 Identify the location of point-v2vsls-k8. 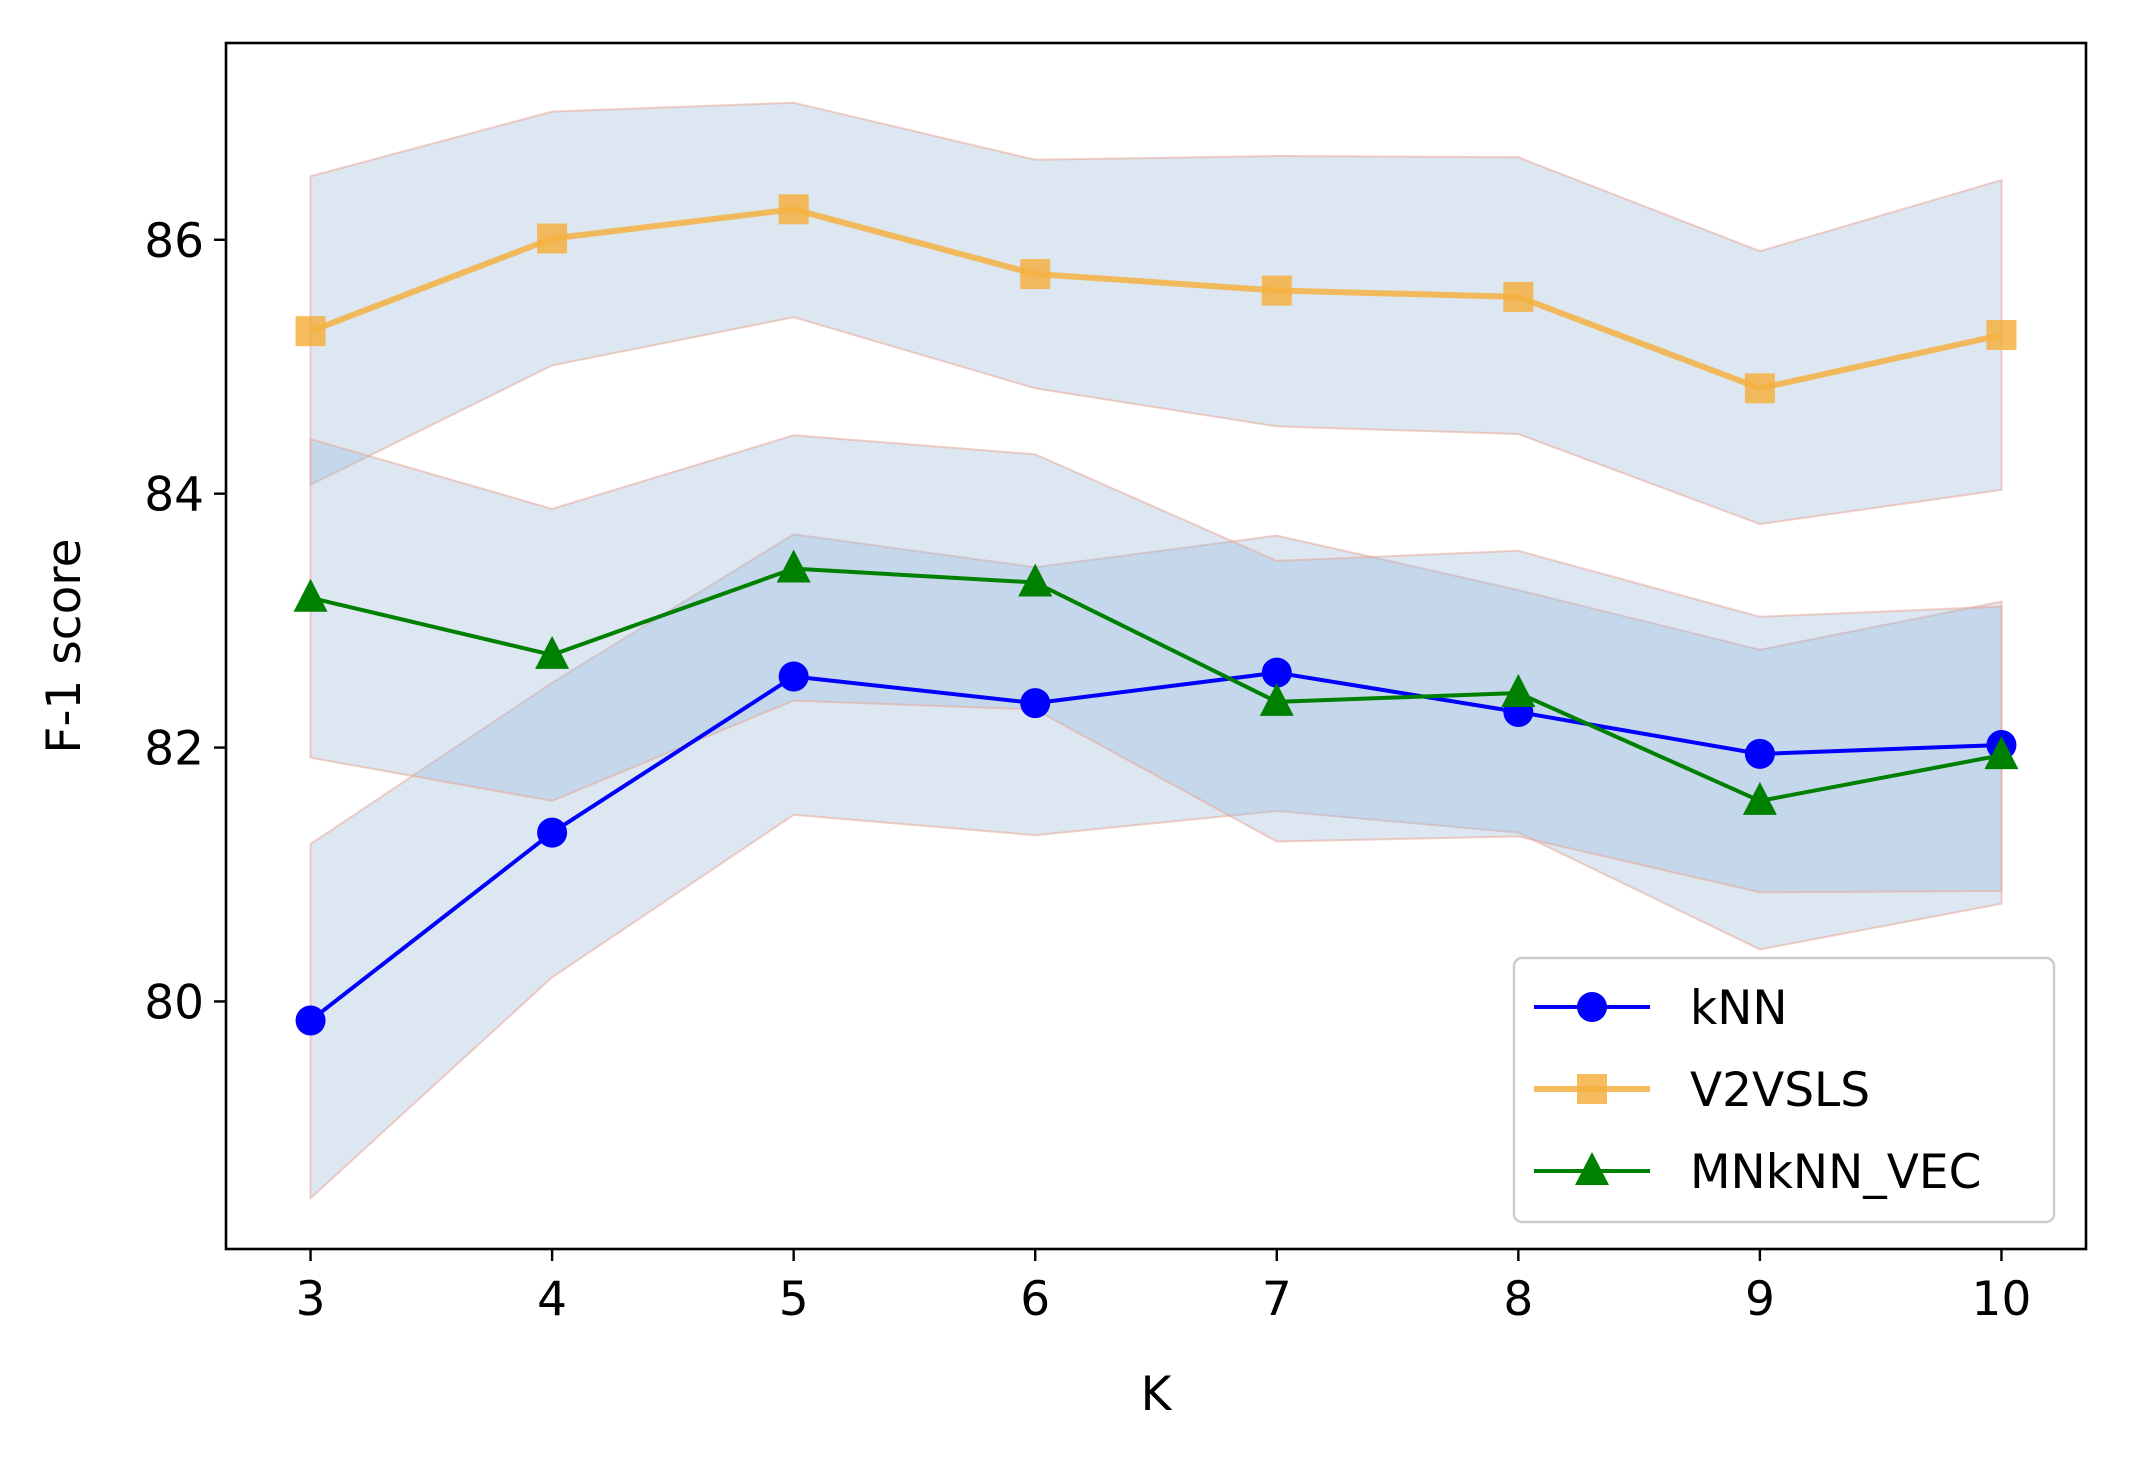
(1518, 296).